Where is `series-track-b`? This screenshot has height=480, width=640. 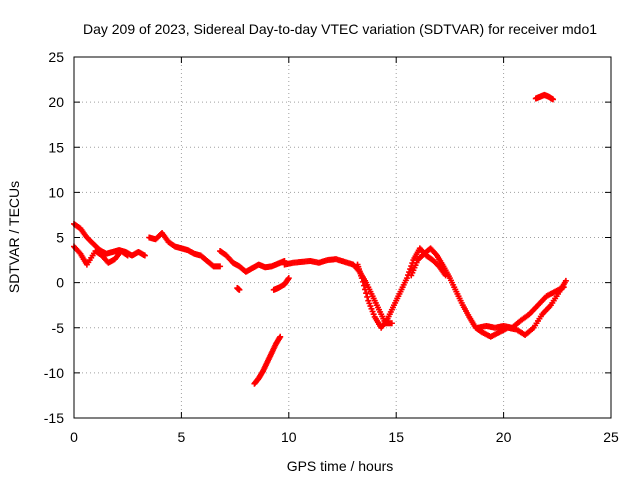
series-track-b is located at coordinates (101, 255).